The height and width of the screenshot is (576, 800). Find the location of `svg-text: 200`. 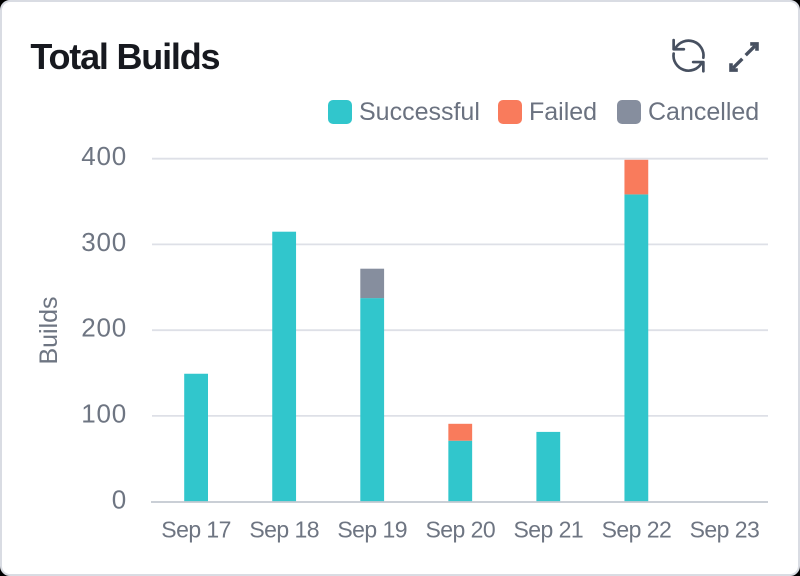

svg-text: 200 is located at coordinates (104, 328).